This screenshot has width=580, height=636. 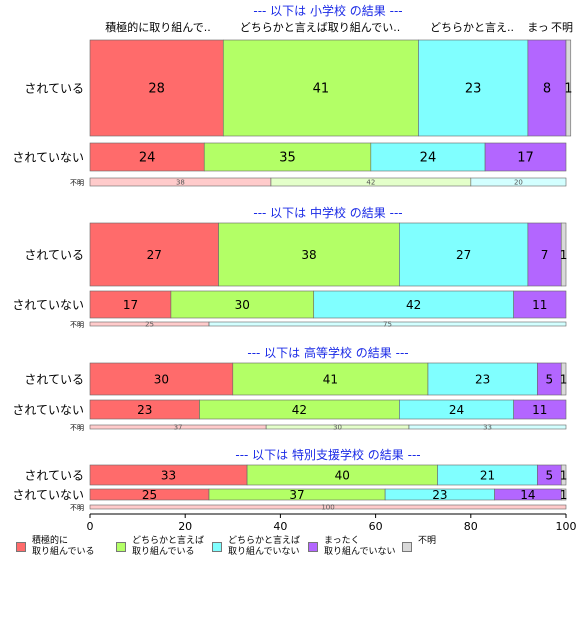 I want to click on column-header-label: まっ, so click(x=538, y=27).